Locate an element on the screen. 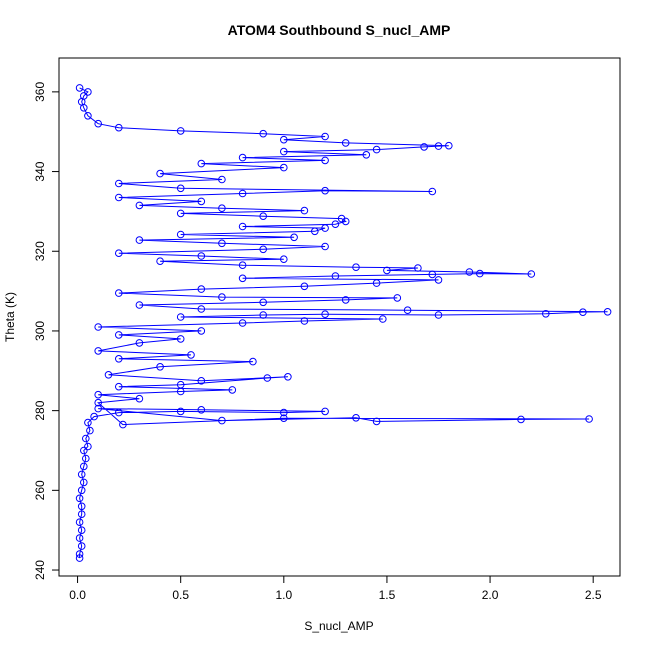 The height and width of the screenshot is (650, 650). x-tick-label: 2.5 is located at coordinates (593, 595).